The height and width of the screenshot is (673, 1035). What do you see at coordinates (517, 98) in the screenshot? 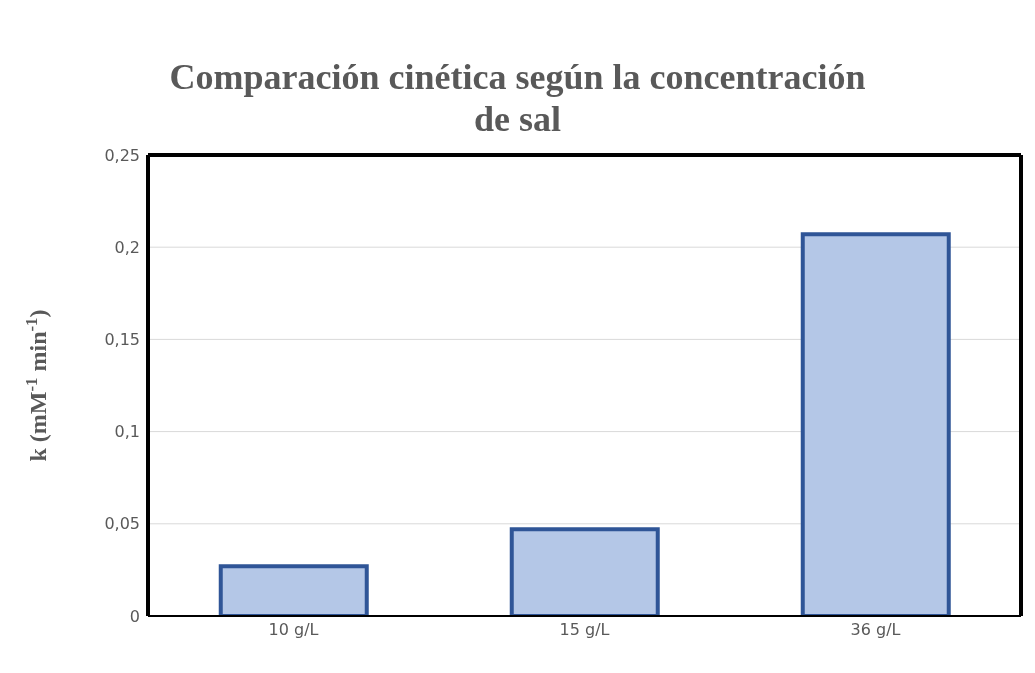
I see `chart-title: Comparación cinética según la concentración de sal` at bounding box center [517, 98].